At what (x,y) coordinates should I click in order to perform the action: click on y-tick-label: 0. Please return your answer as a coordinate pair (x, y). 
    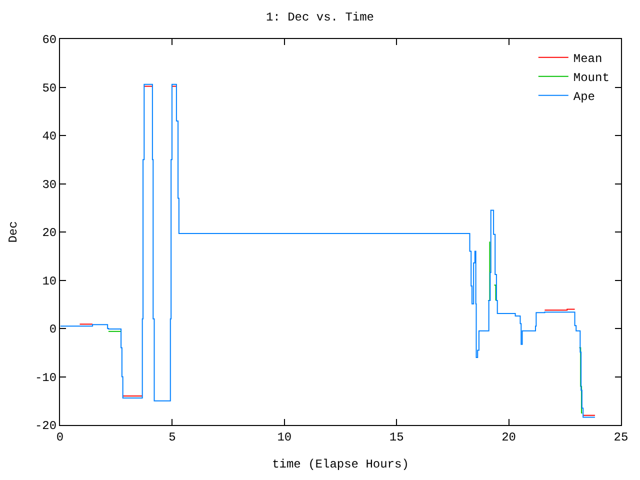
    Looking at the image, I should click on (53, 329).